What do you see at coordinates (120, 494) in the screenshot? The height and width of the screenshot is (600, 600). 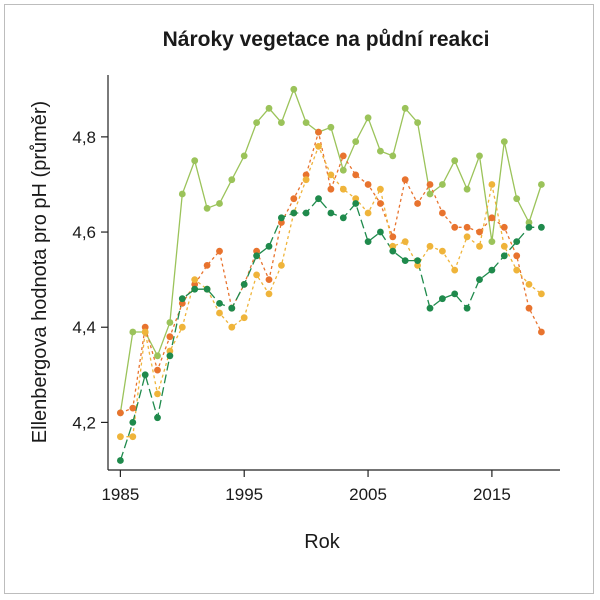 I see `x-tick-label: 1985` at bounding box center [120, 494].